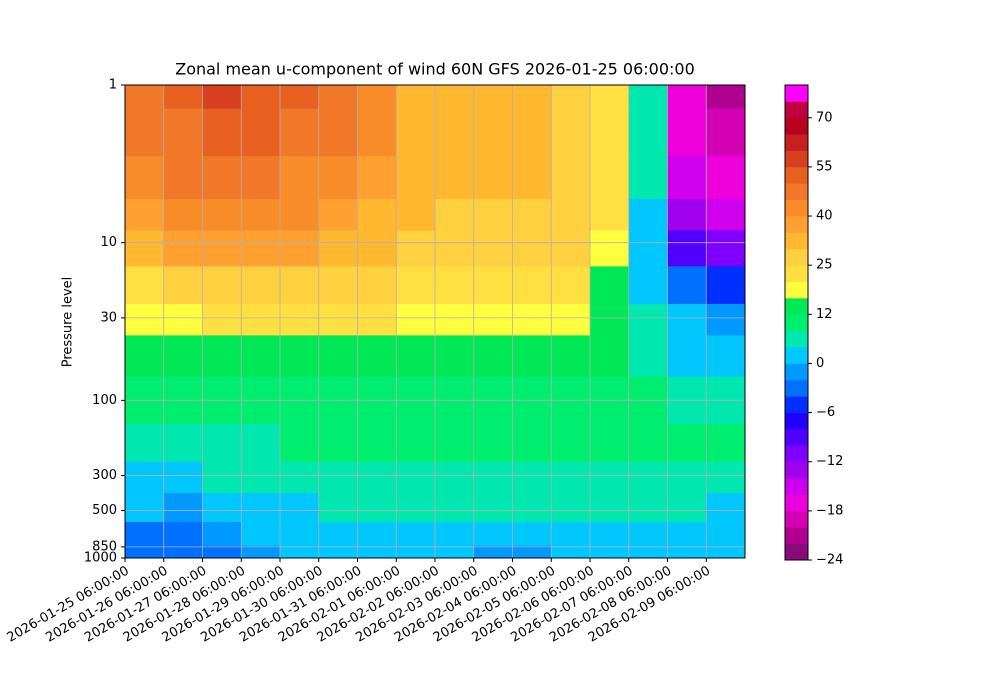 This screenshot has height=700, width=1000. Describe the element at coordinates (824, 314) in the screenshot. I see `colorbar-tick-label: 12` at that location.